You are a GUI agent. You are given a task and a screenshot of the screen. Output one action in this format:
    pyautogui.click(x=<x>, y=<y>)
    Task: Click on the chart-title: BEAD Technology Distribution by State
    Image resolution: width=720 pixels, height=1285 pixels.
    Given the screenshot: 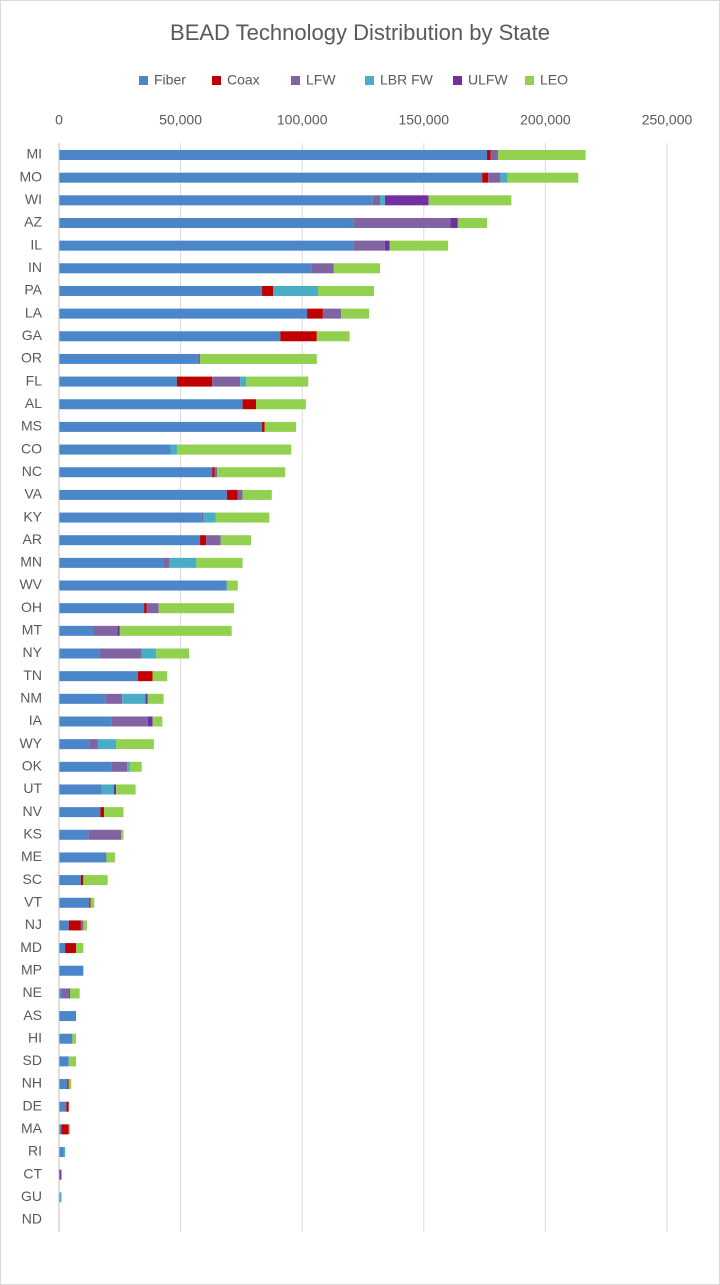 What is the action you would take?
    pyautogui.click(x=360, y=32)
    